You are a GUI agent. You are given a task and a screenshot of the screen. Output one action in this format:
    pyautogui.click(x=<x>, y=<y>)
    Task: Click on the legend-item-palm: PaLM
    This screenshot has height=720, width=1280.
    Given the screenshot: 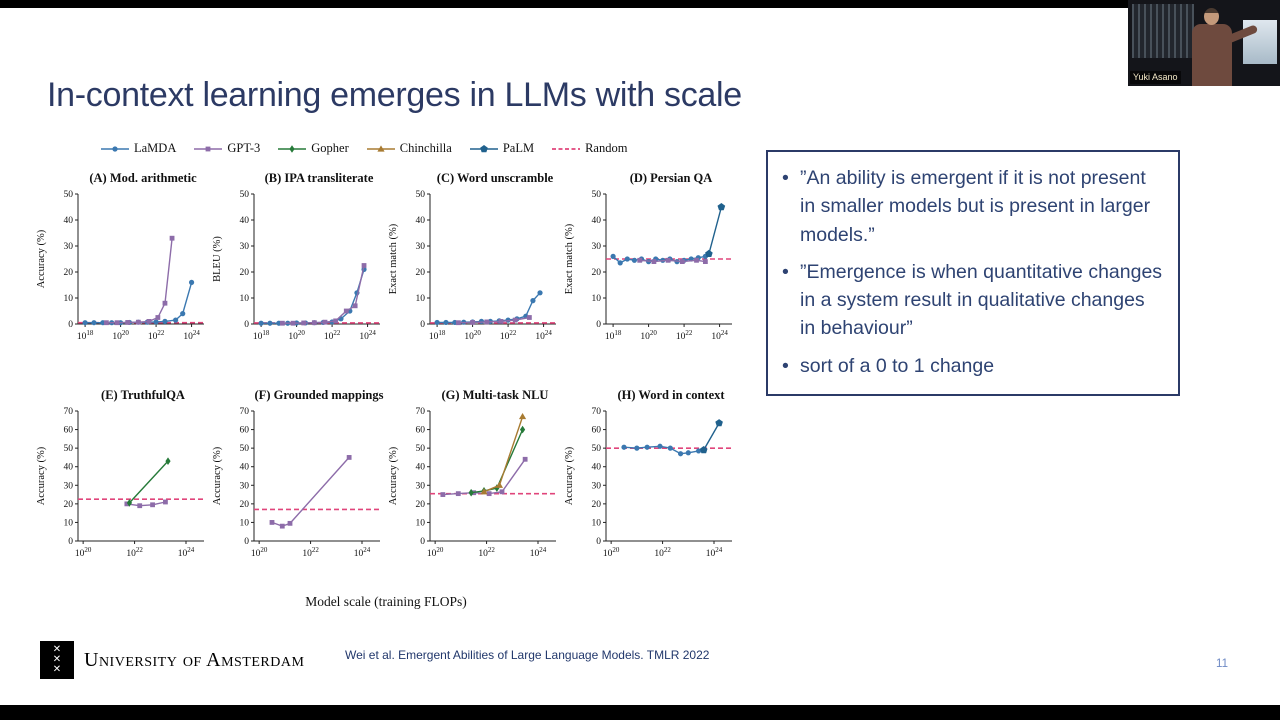 What is the action you would take?
    pyautogui.click(x=501, y=148)
    